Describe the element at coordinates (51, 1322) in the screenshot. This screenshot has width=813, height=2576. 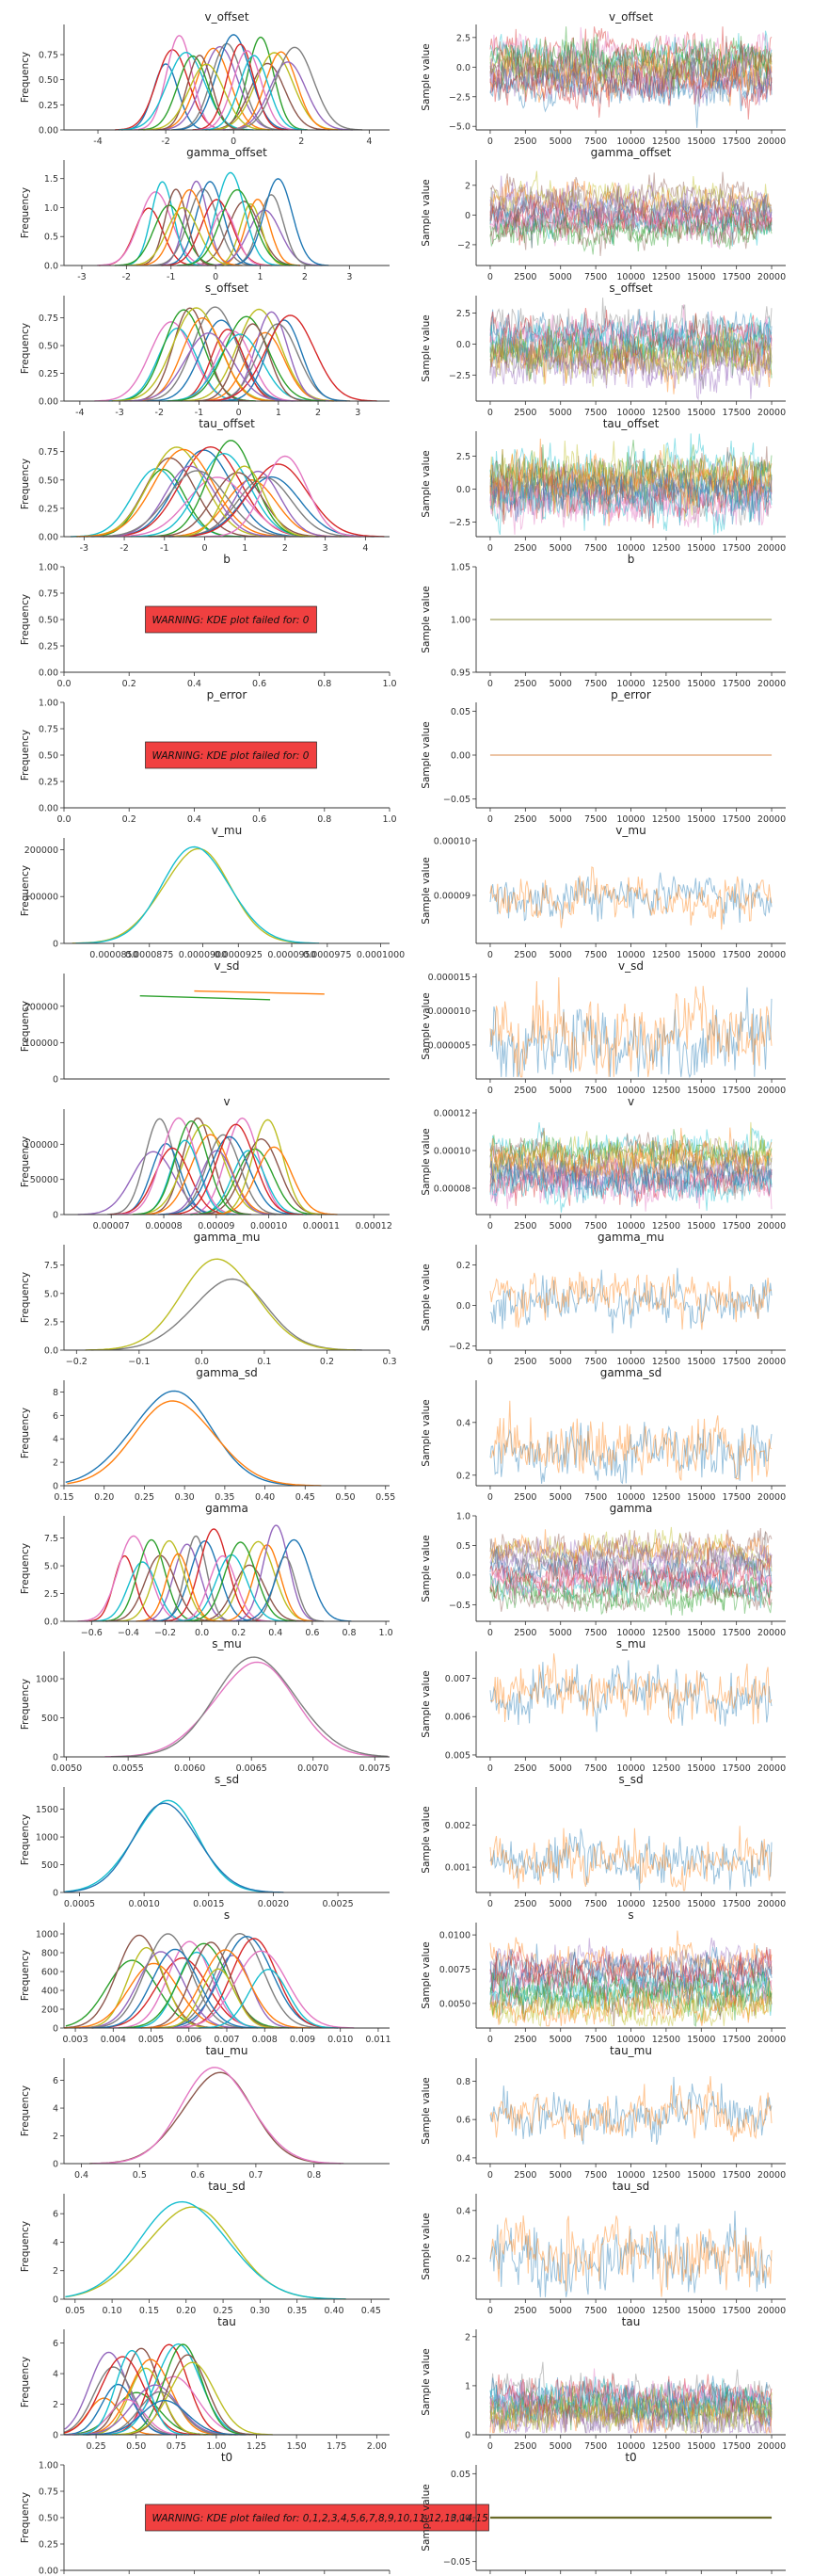
I see `kde-ytick-label: 2.5` at that location.